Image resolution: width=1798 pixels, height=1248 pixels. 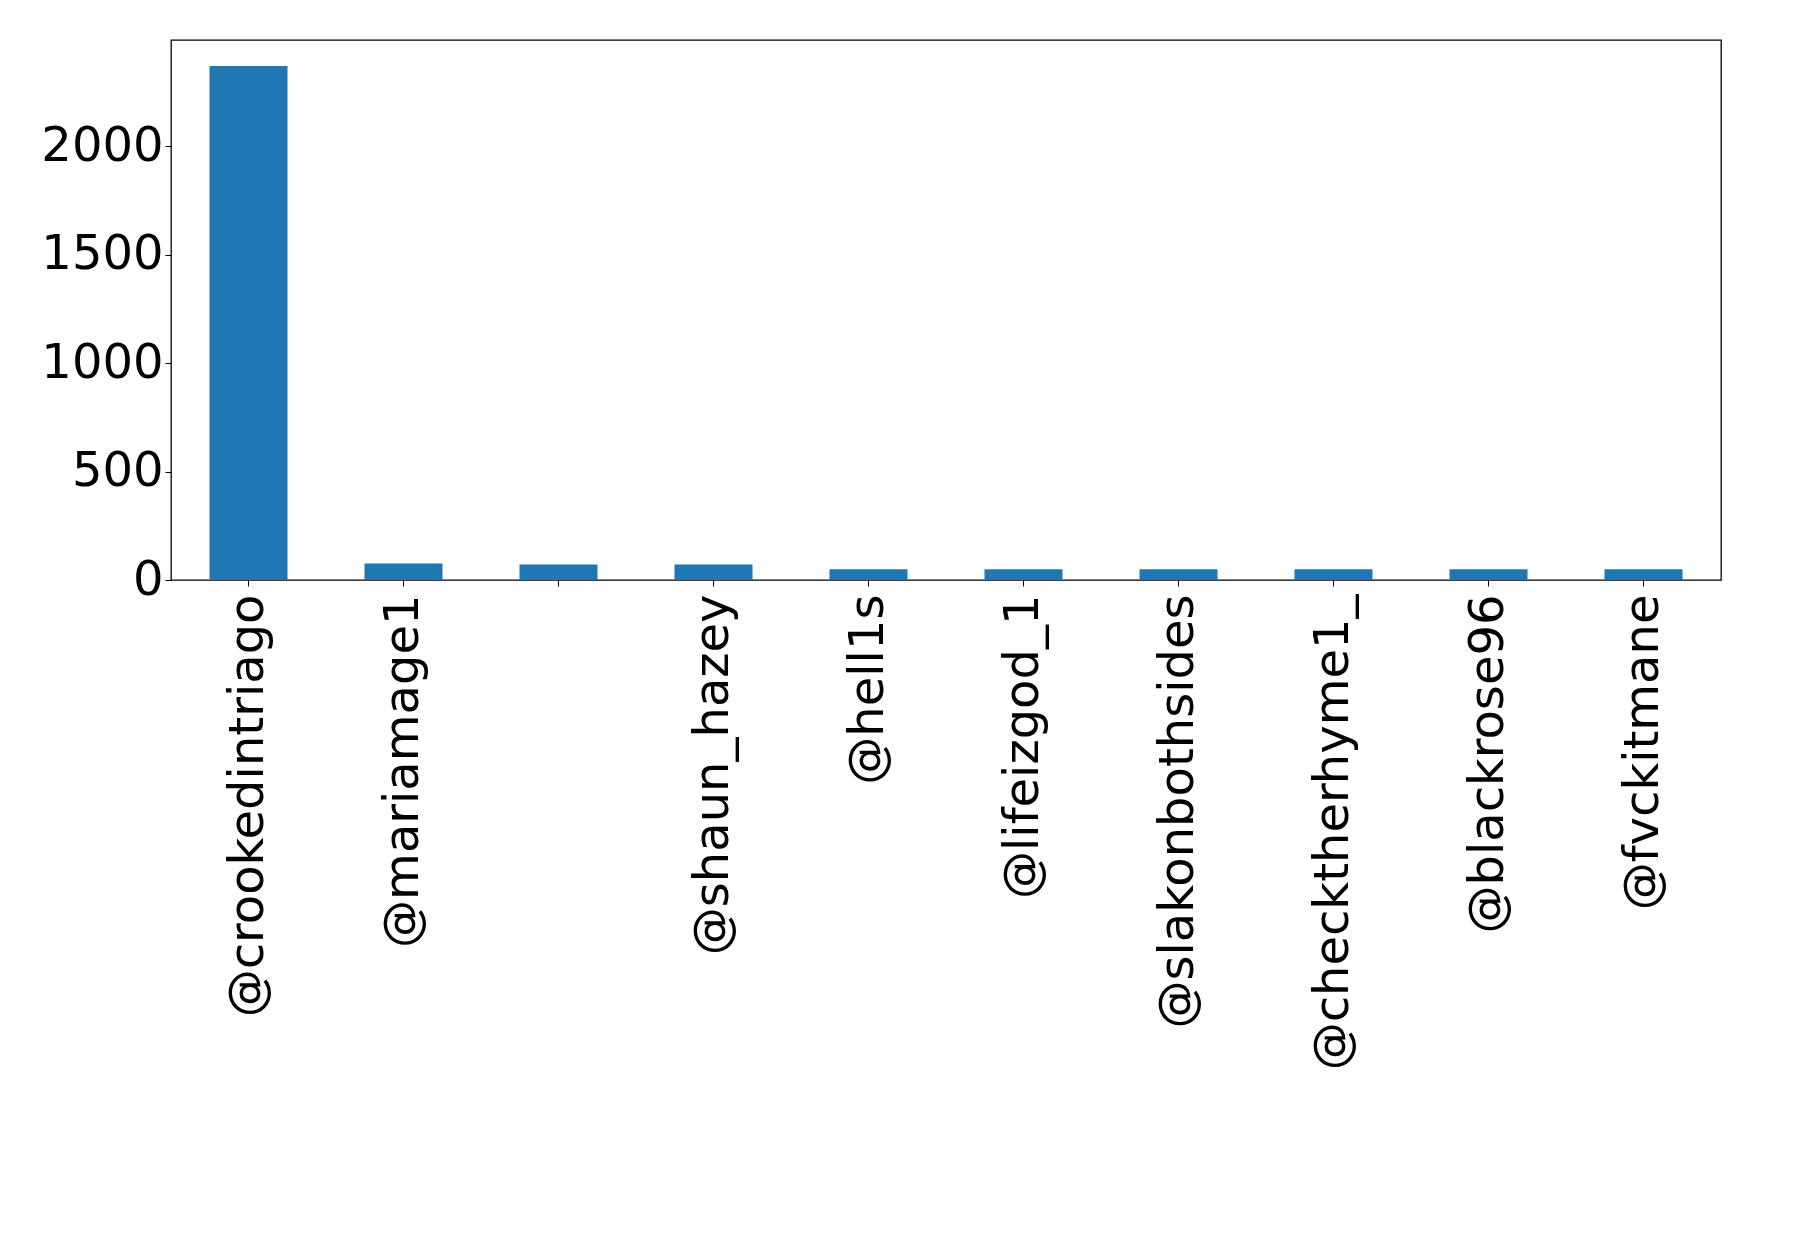 I want to click on x-tick-label: @lifeizgod_1, so click(x=1020, y=746).